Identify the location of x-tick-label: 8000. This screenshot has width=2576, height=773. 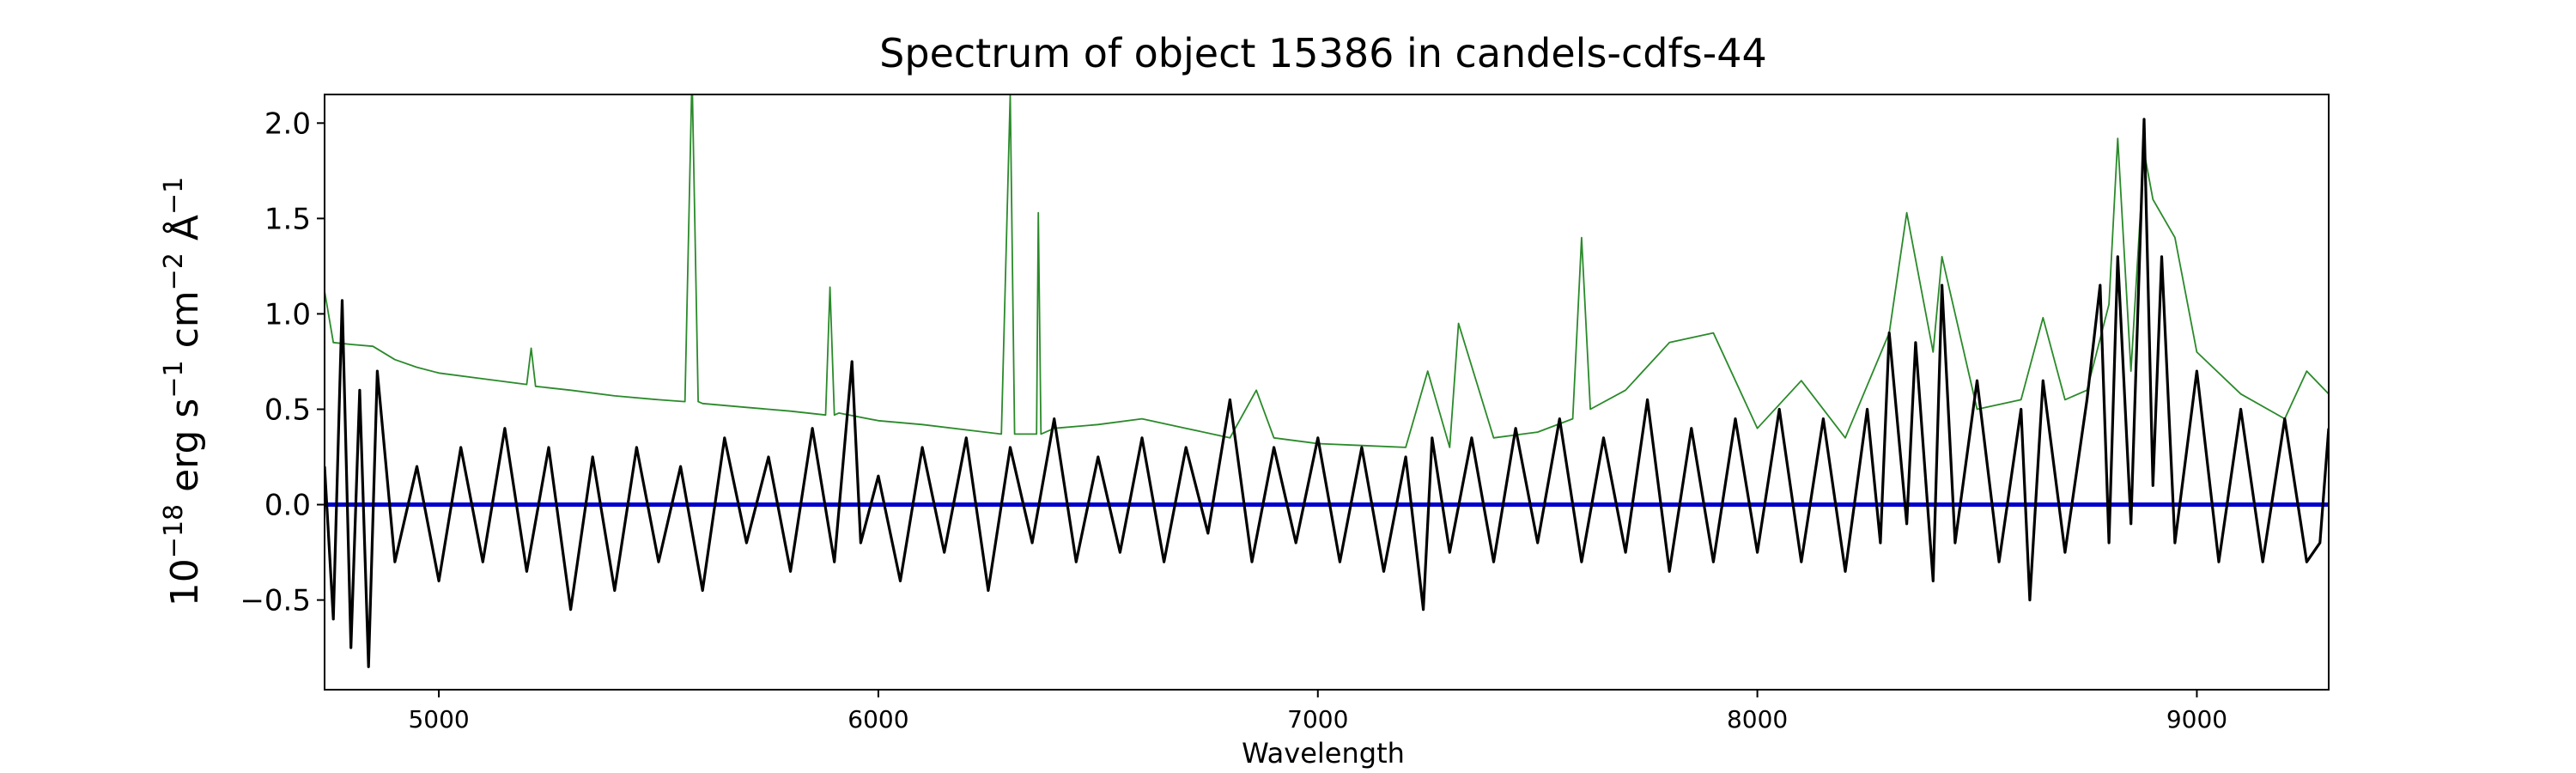
(1758, 719).